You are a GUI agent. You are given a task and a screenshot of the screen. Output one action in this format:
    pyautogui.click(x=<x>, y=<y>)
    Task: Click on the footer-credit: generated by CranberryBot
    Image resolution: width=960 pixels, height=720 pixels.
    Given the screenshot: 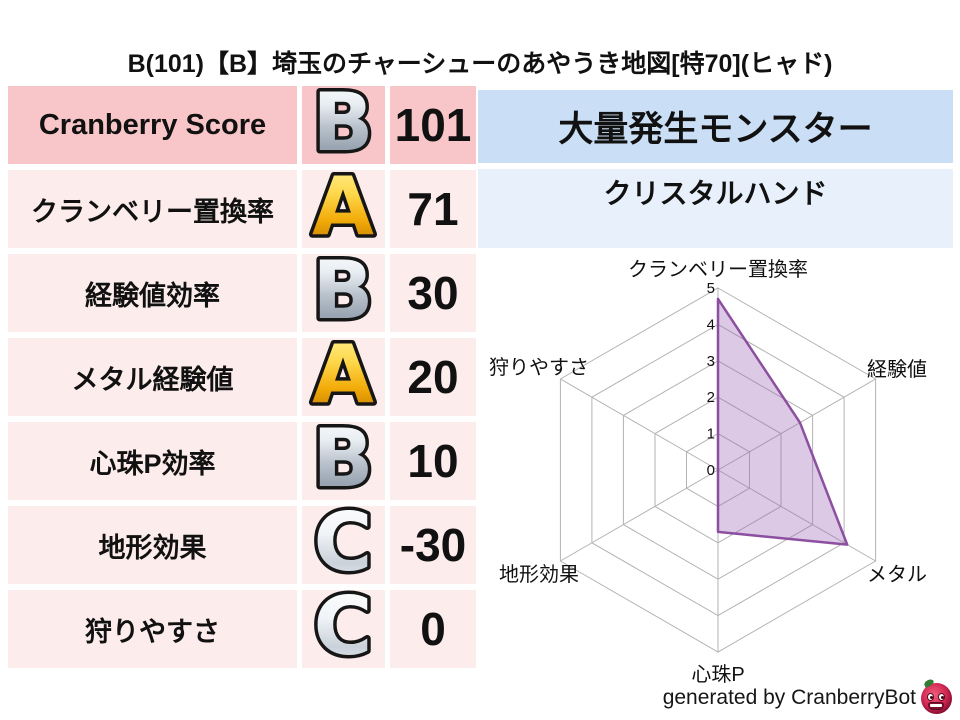 What is the action you would take?
    pyautogui.click(x=807, y=696)
    